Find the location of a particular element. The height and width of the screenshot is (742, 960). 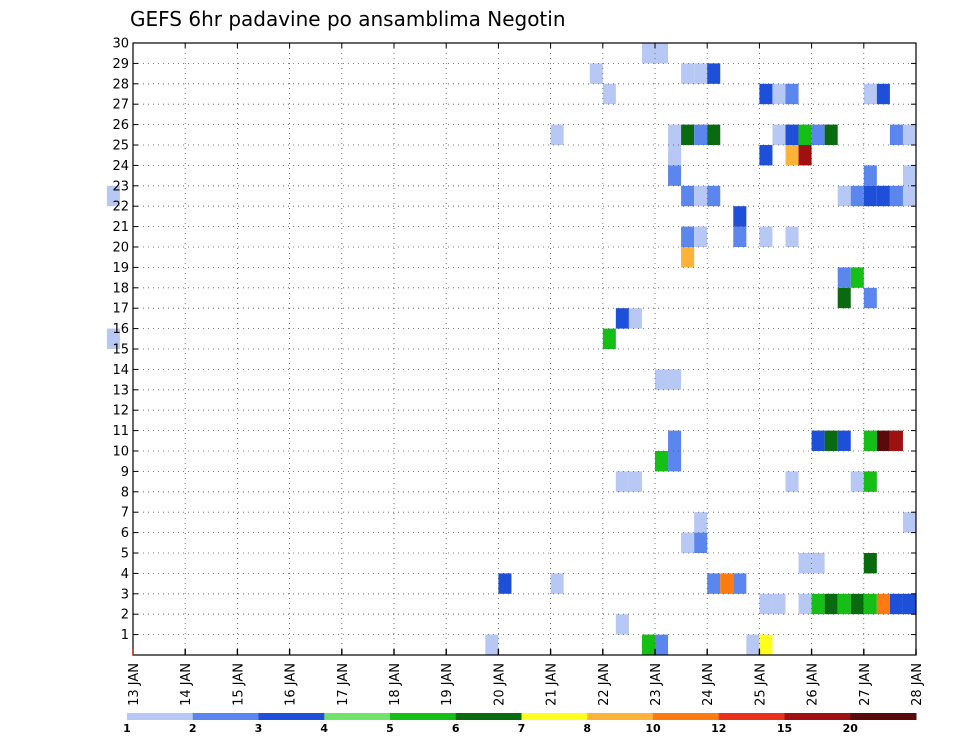

xtick-label-6: 19 JAN is located at coordinates (447, 684).